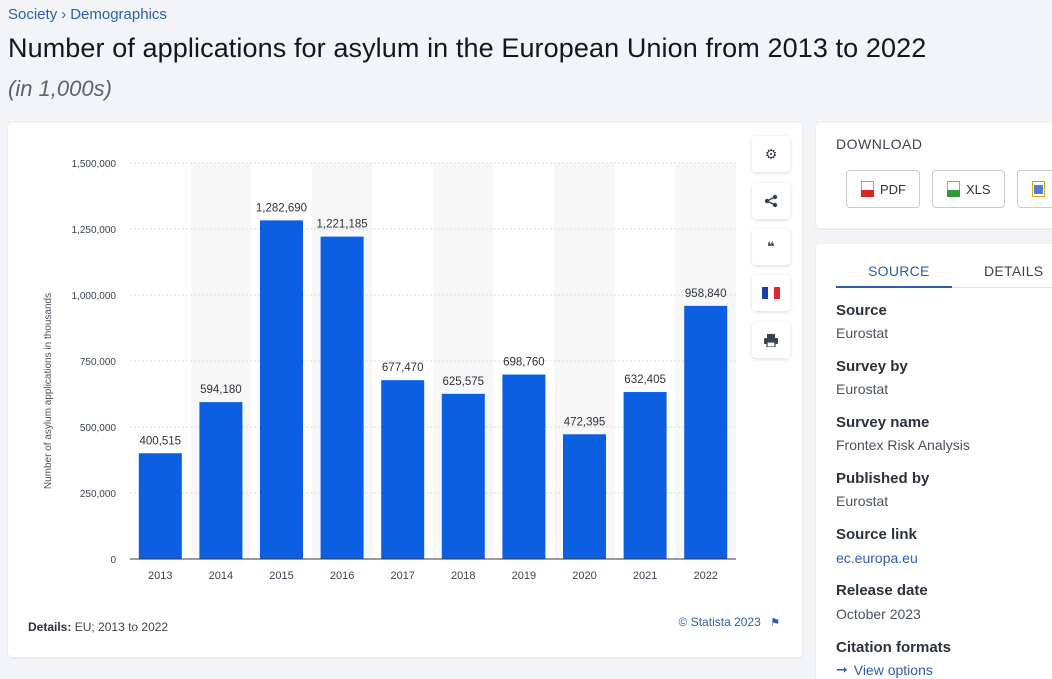 The width and height of the screenshot is (1052, 679). Describe the element at coordinates (861, 310) in the screenshot. I see `source-label: Source` at that location.